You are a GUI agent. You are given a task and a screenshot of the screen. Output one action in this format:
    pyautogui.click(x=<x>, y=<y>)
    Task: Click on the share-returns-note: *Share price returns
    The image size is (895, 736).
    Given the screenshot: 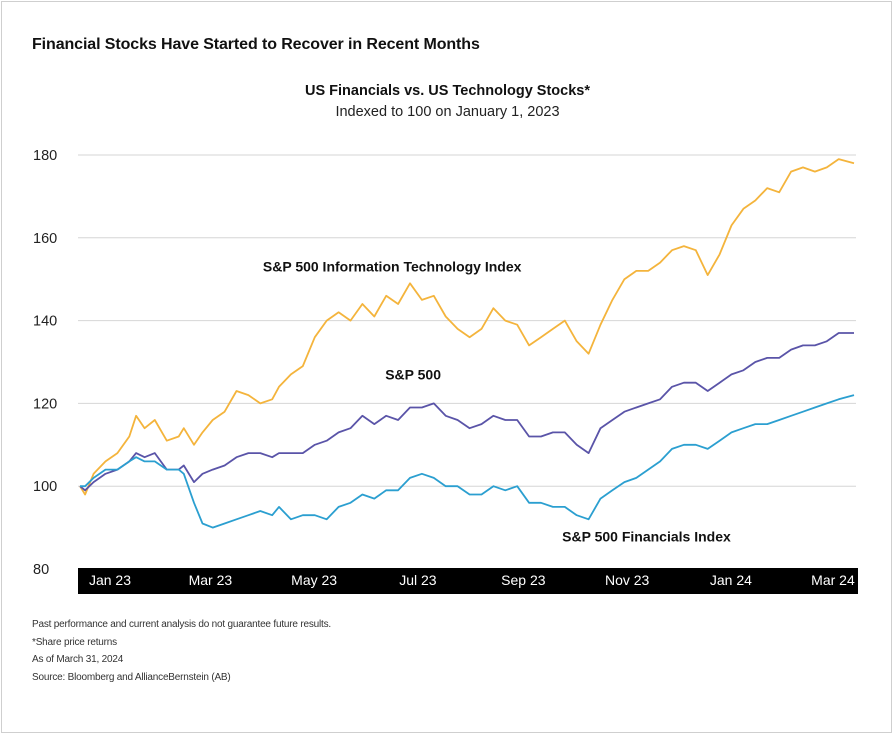 What is the action you would take?
    pyautogui.click(x=74, y=642)
    